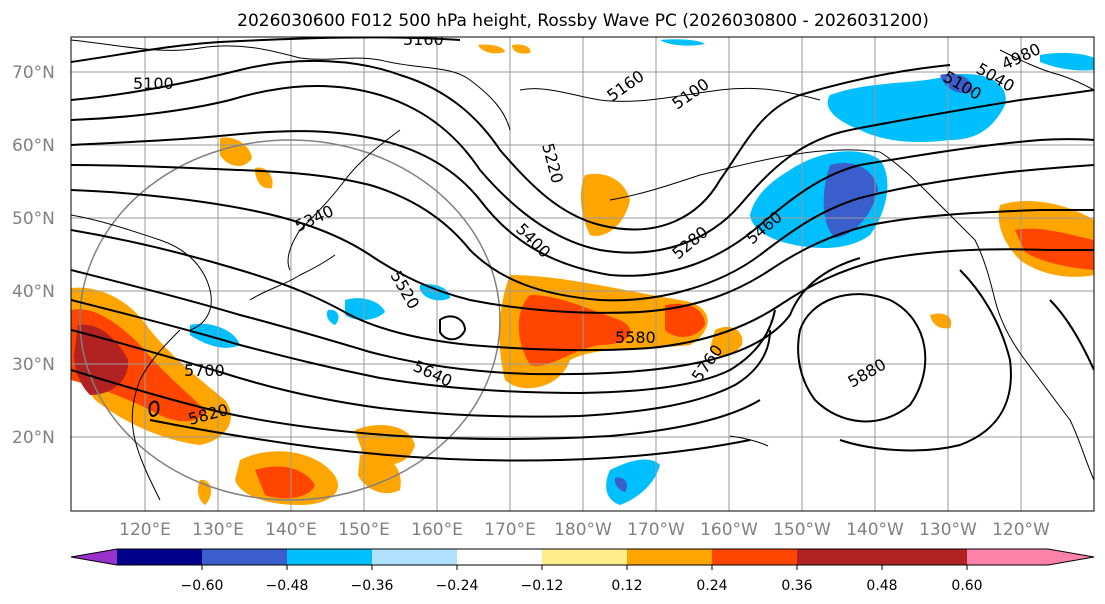  Describe the element at coordinates (437, 530) in the screenshot. I see `lon-label: 160°E` at that location.